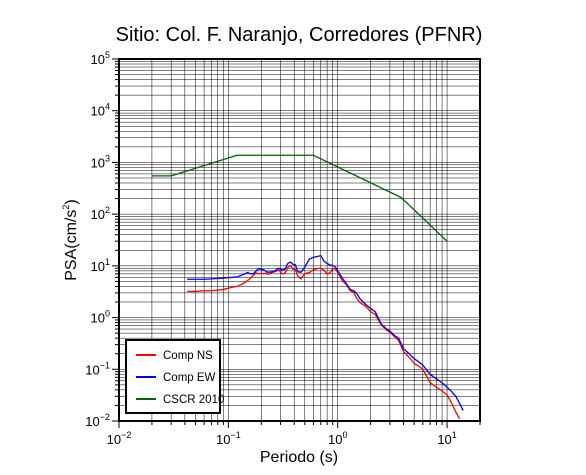 The height and width of the screenshot is (475, 586). Describe the element at coordinates (107, 314) in the screenshot. I see `y-tick-label-exp: 0` at that location.